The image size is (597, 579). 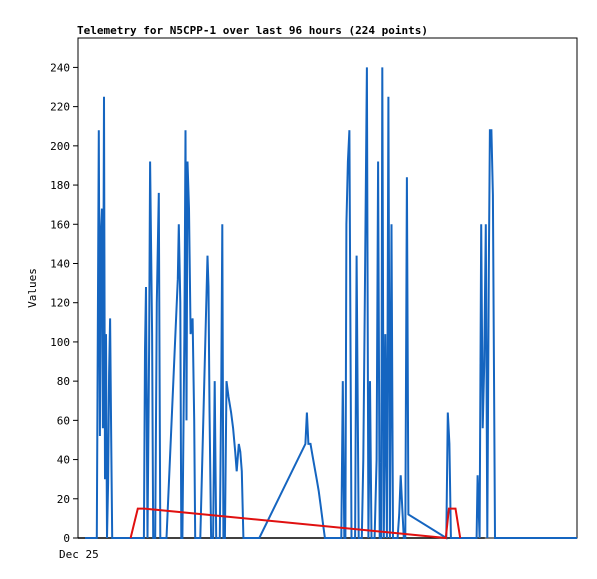 I want to click on y-tick-label: 160, so click(x=60, y=224).